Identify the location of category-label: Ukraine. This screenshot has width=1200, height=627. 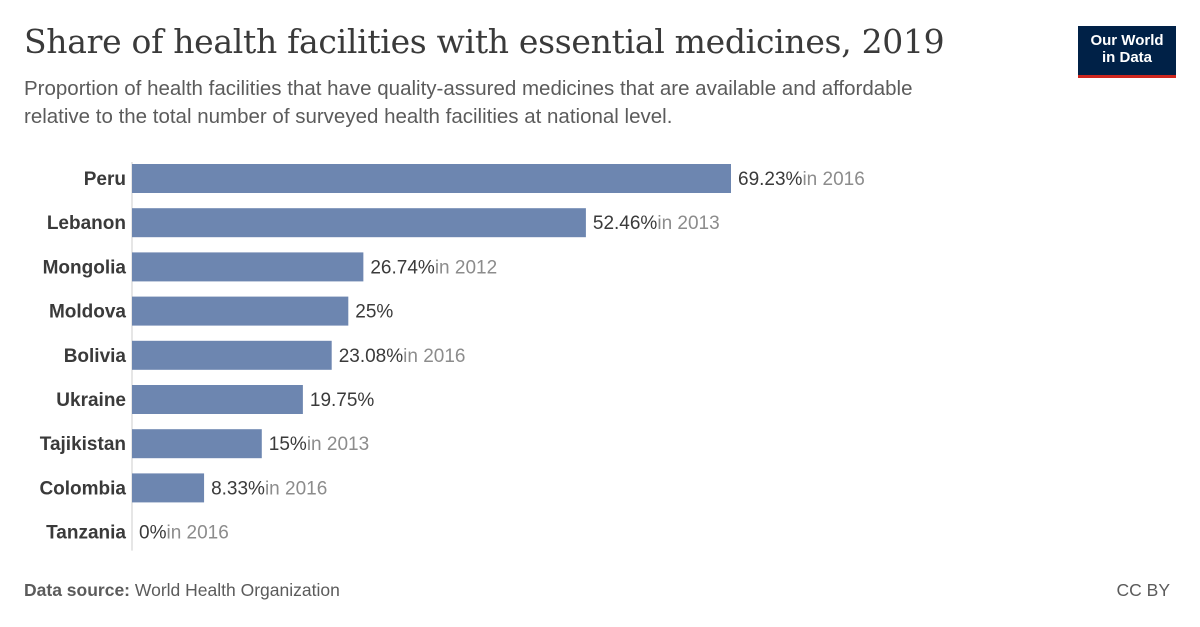
(91, 400).